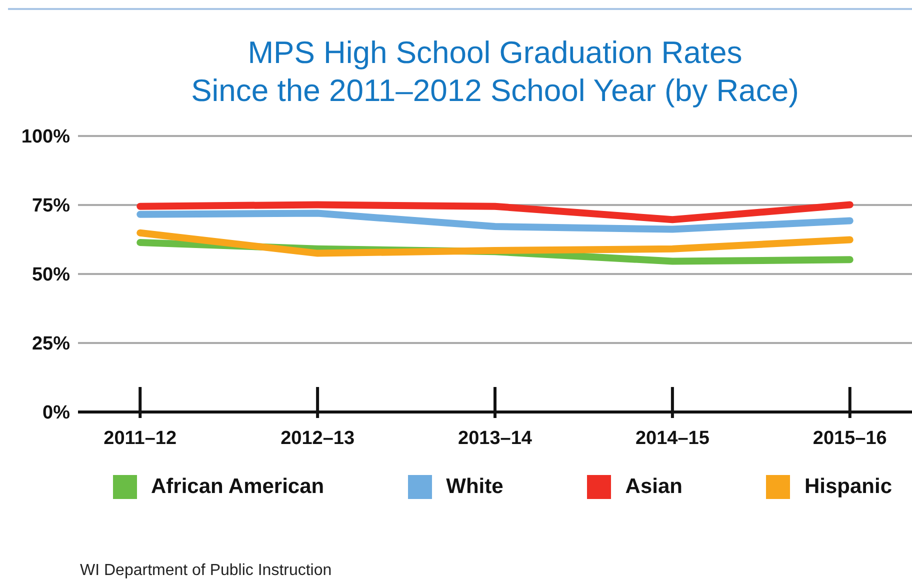  What do you see at coordinates (45, 137) in the screenshot?
I see `y-tick-label: 100%` at bounding box center [45, 137].